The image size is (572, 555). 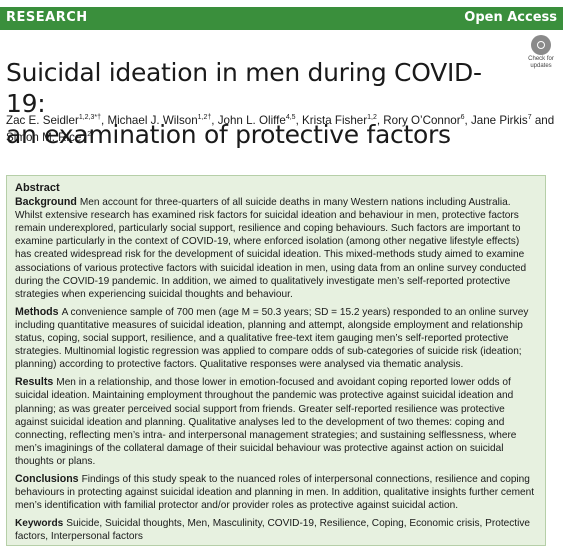 What do you see at coordinates (256, 120) in the screenshot?
I see `author: John L. Oliffe4,5` at bounding box center [256, 120].